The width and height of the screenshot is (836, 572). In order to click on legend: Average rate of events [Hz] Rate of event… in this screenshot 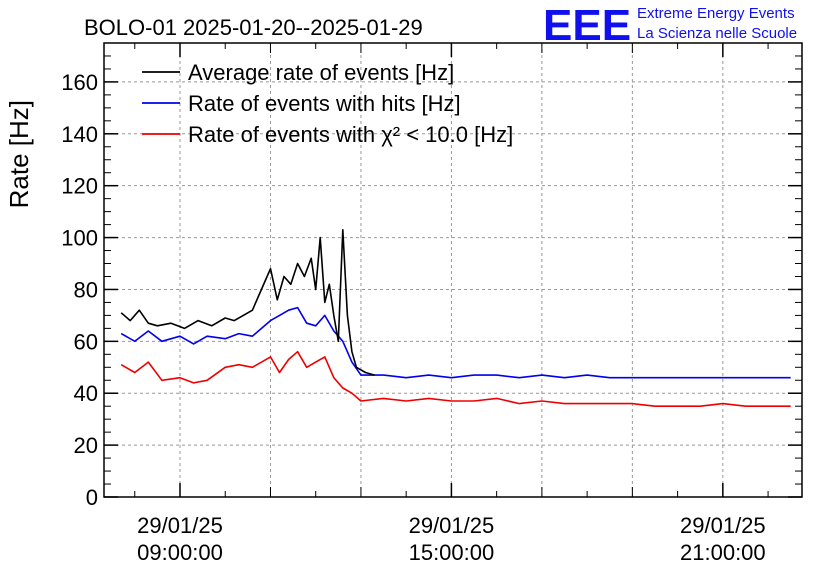, I will do `click(327, 103)`.